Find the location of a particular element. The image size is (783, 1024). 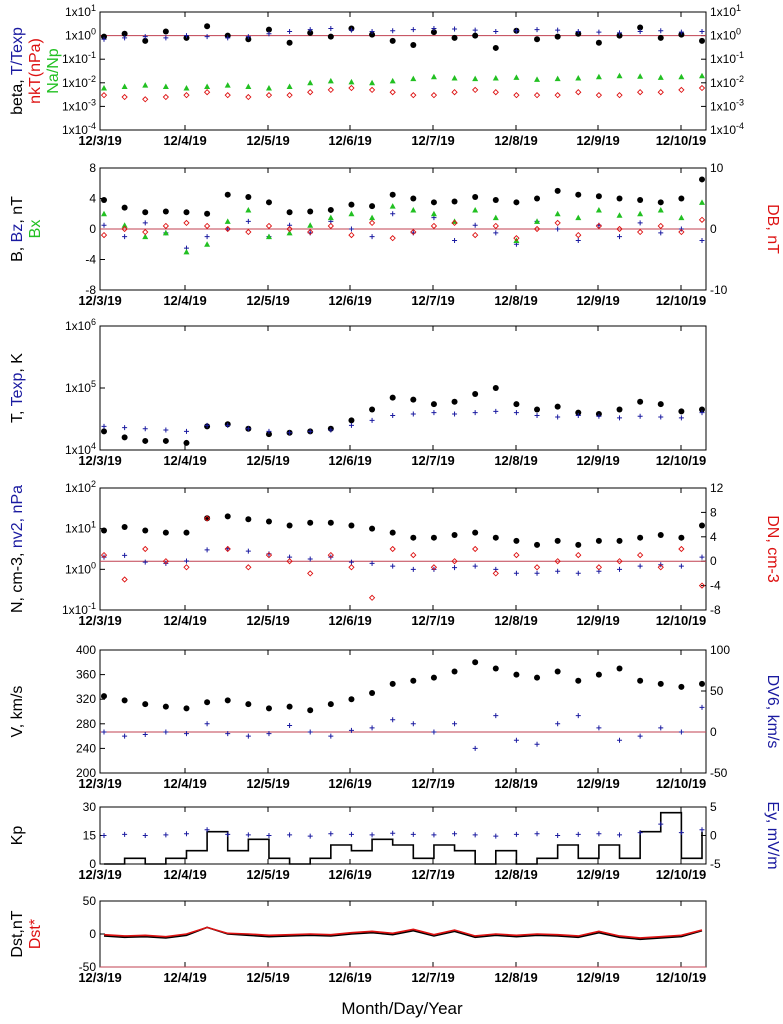

y-tick-label-left-mag-0: -8 is located at coordinates (90, 290).